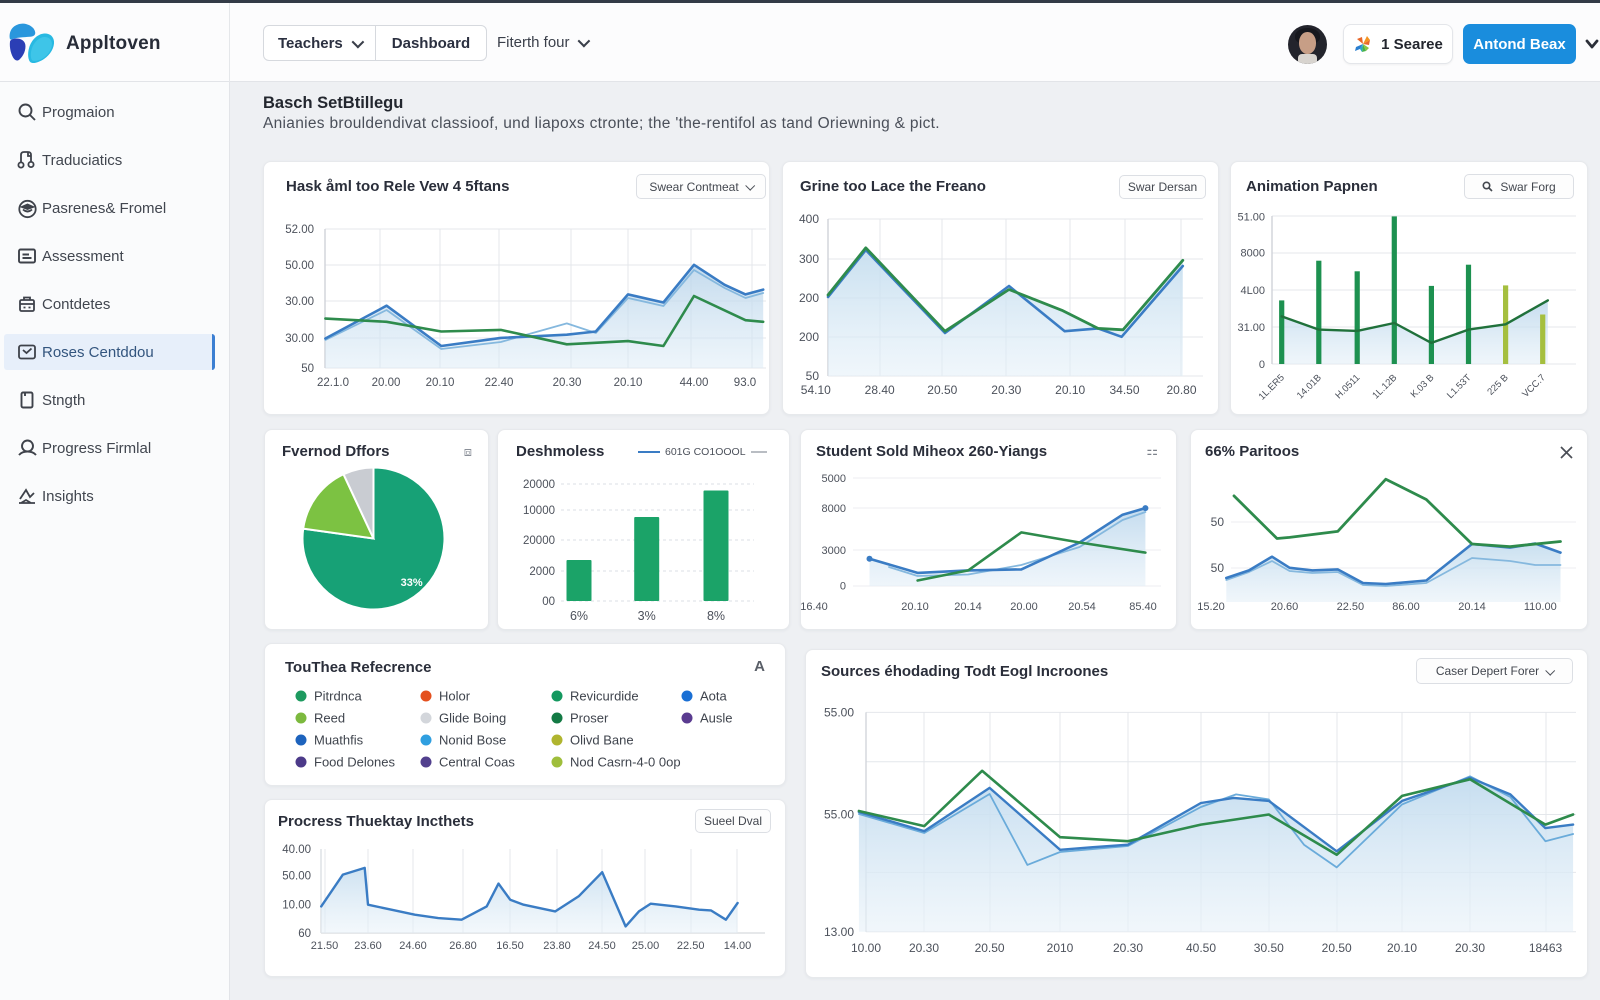 The width and height of the screenshot is (1600, 1000). Describe the element at coordinates (1384, 386) in the screenshot. I see `svg-text: 1L.12B` at that location.